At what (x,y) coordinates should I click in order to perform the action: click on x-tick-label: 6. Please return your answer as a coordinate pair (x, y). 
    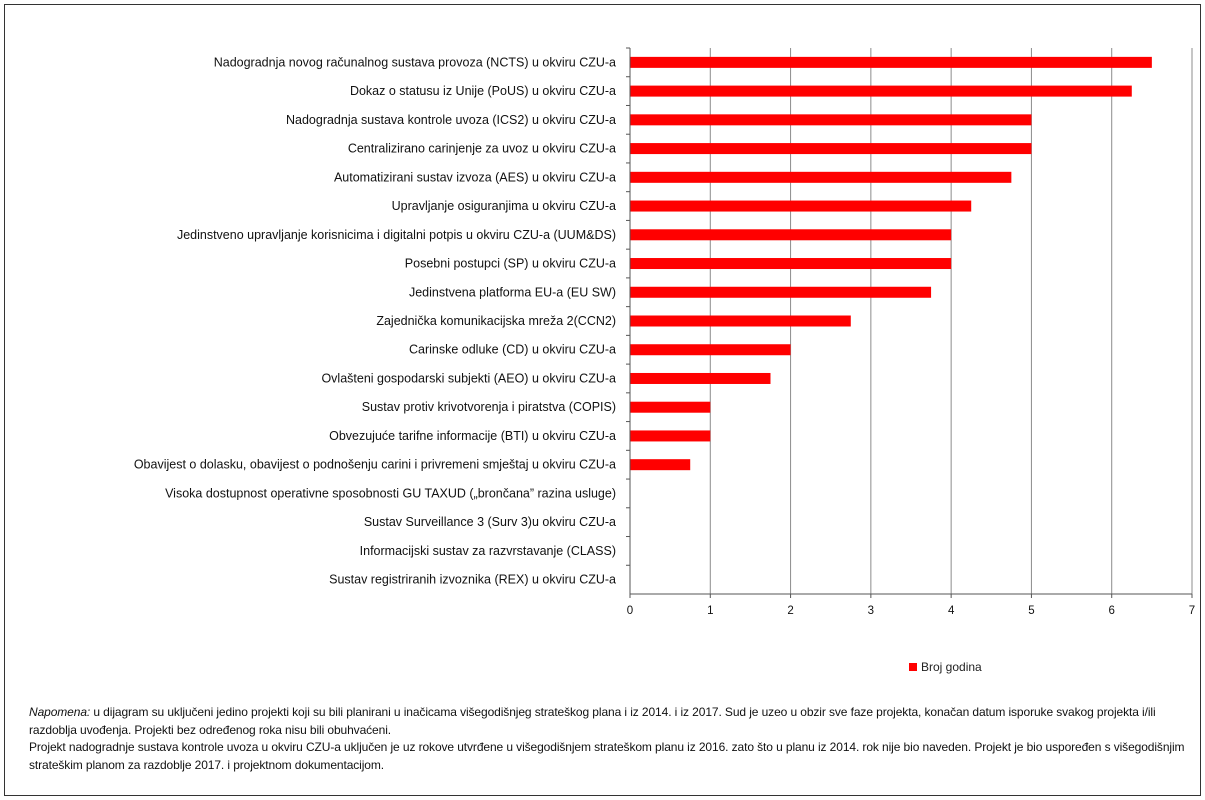
    Looking at the image, I should click on (1112, 611).